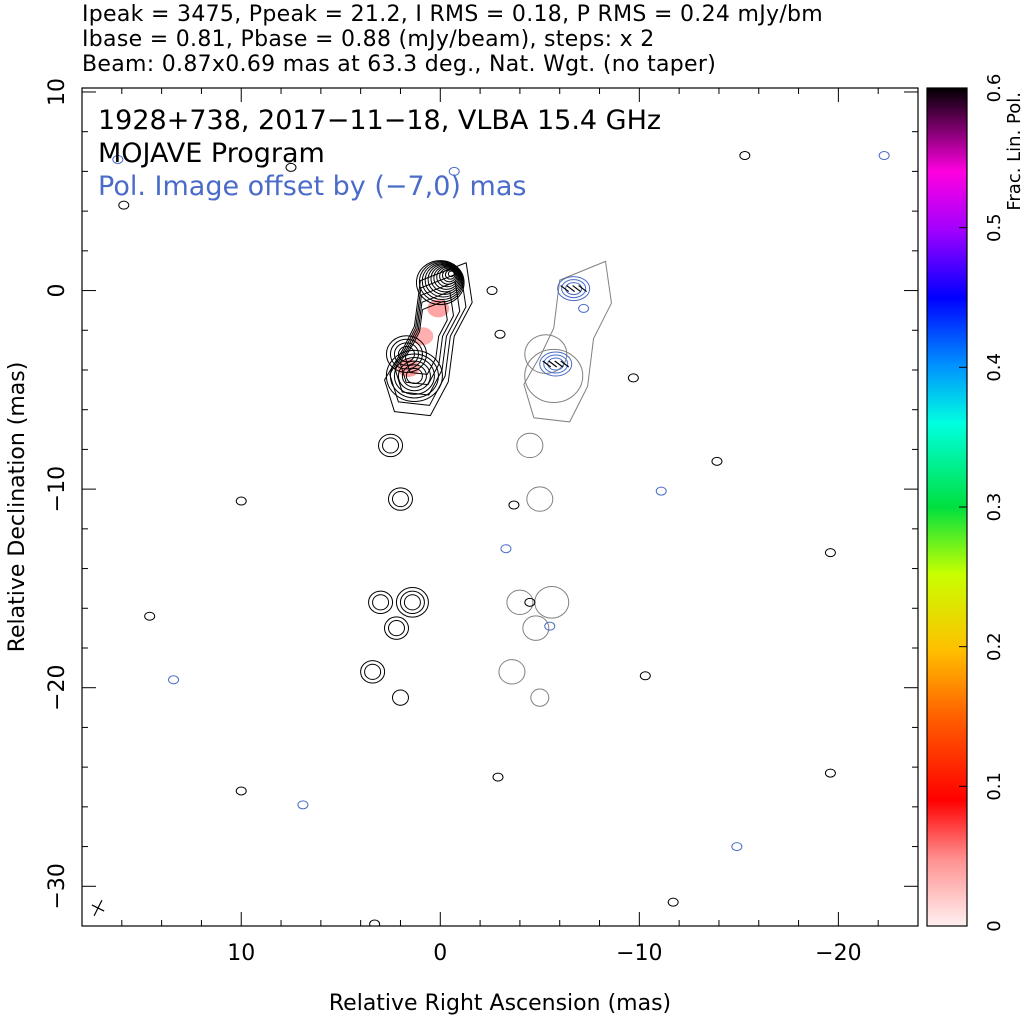 The height and width of the screenshot is (1020, 1027). Describe the element at coordinates (639, 953) in the screenshot. I see `x-tick-label: −10` at that location.